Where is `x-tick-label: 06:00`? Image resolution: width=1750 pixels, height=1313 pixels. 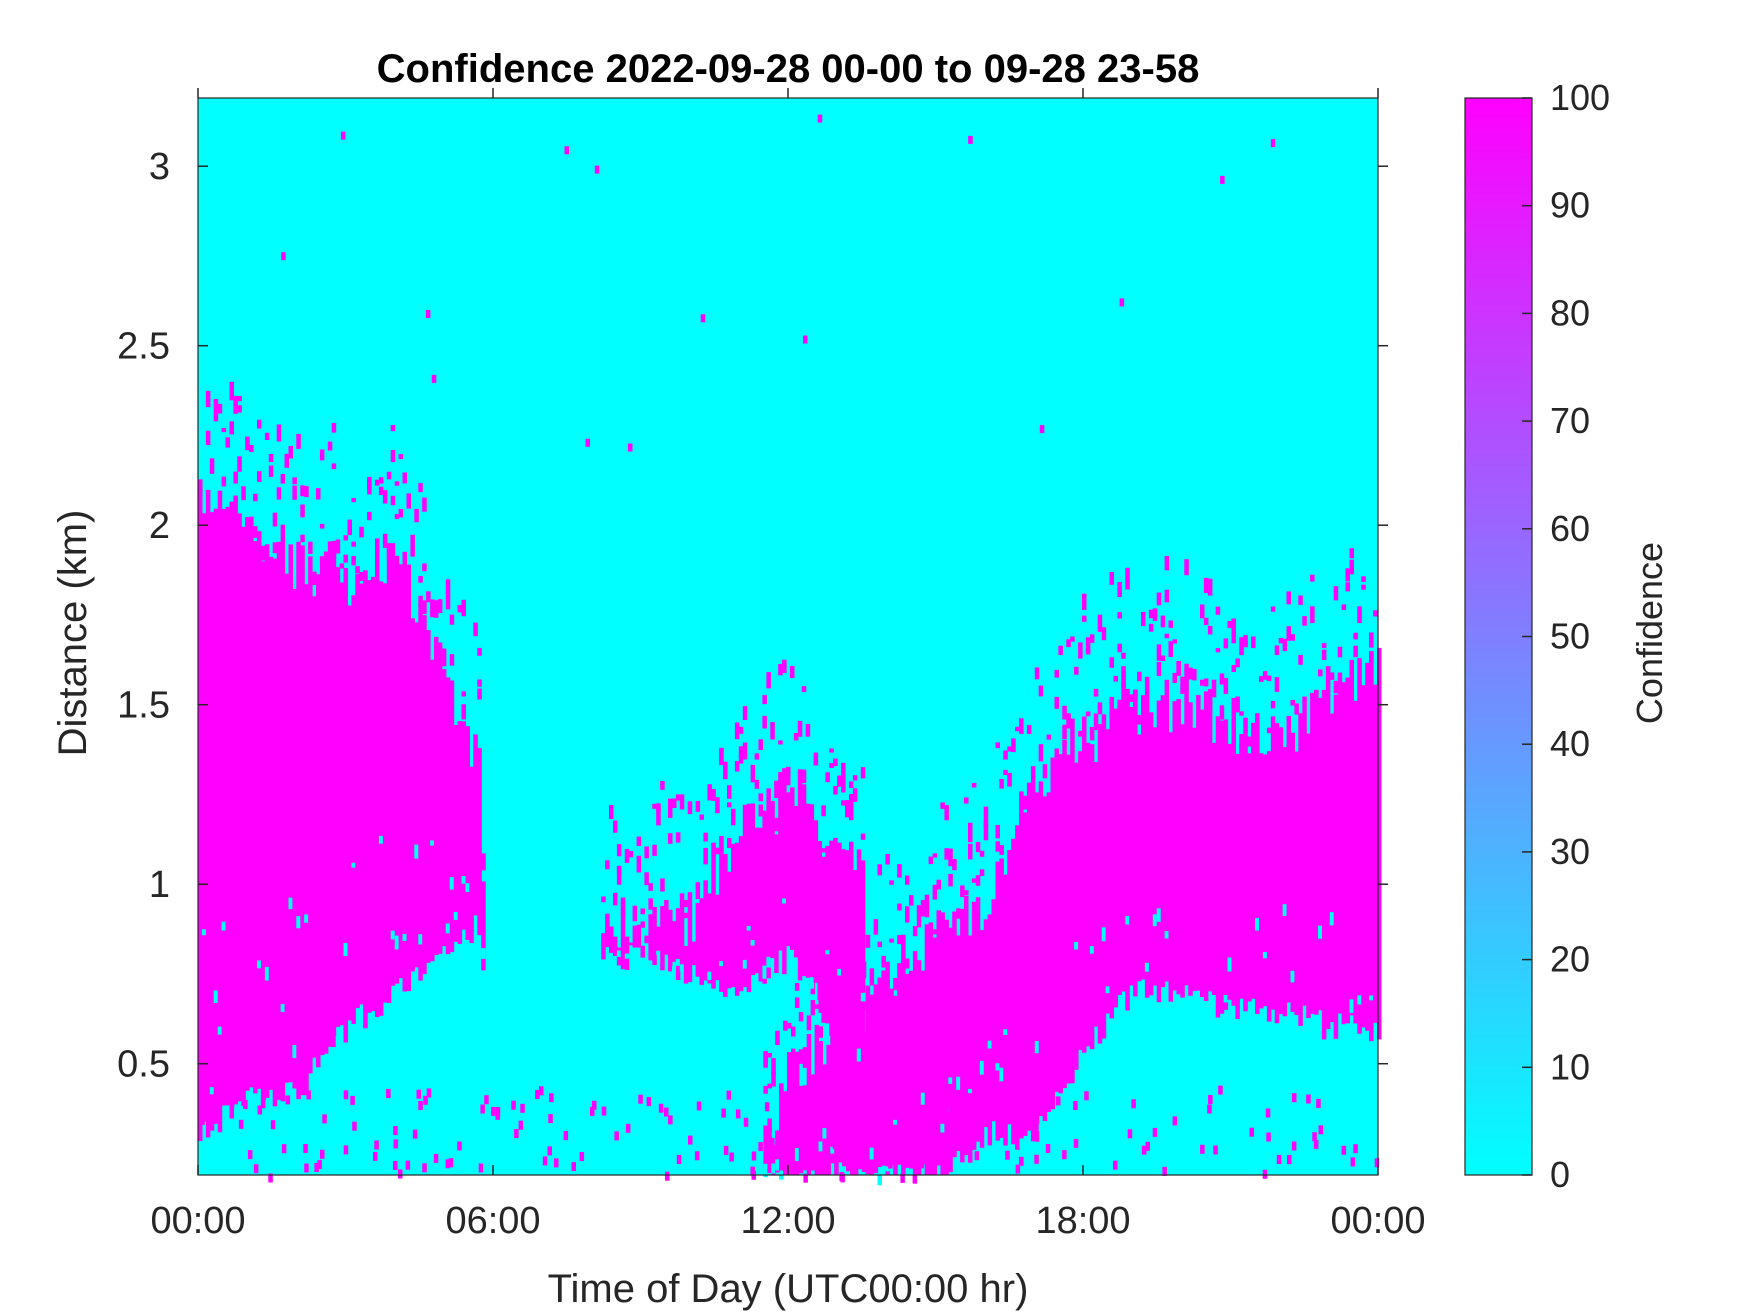
x-tick-label: 06:00 is located at coordinates (492, 1221).